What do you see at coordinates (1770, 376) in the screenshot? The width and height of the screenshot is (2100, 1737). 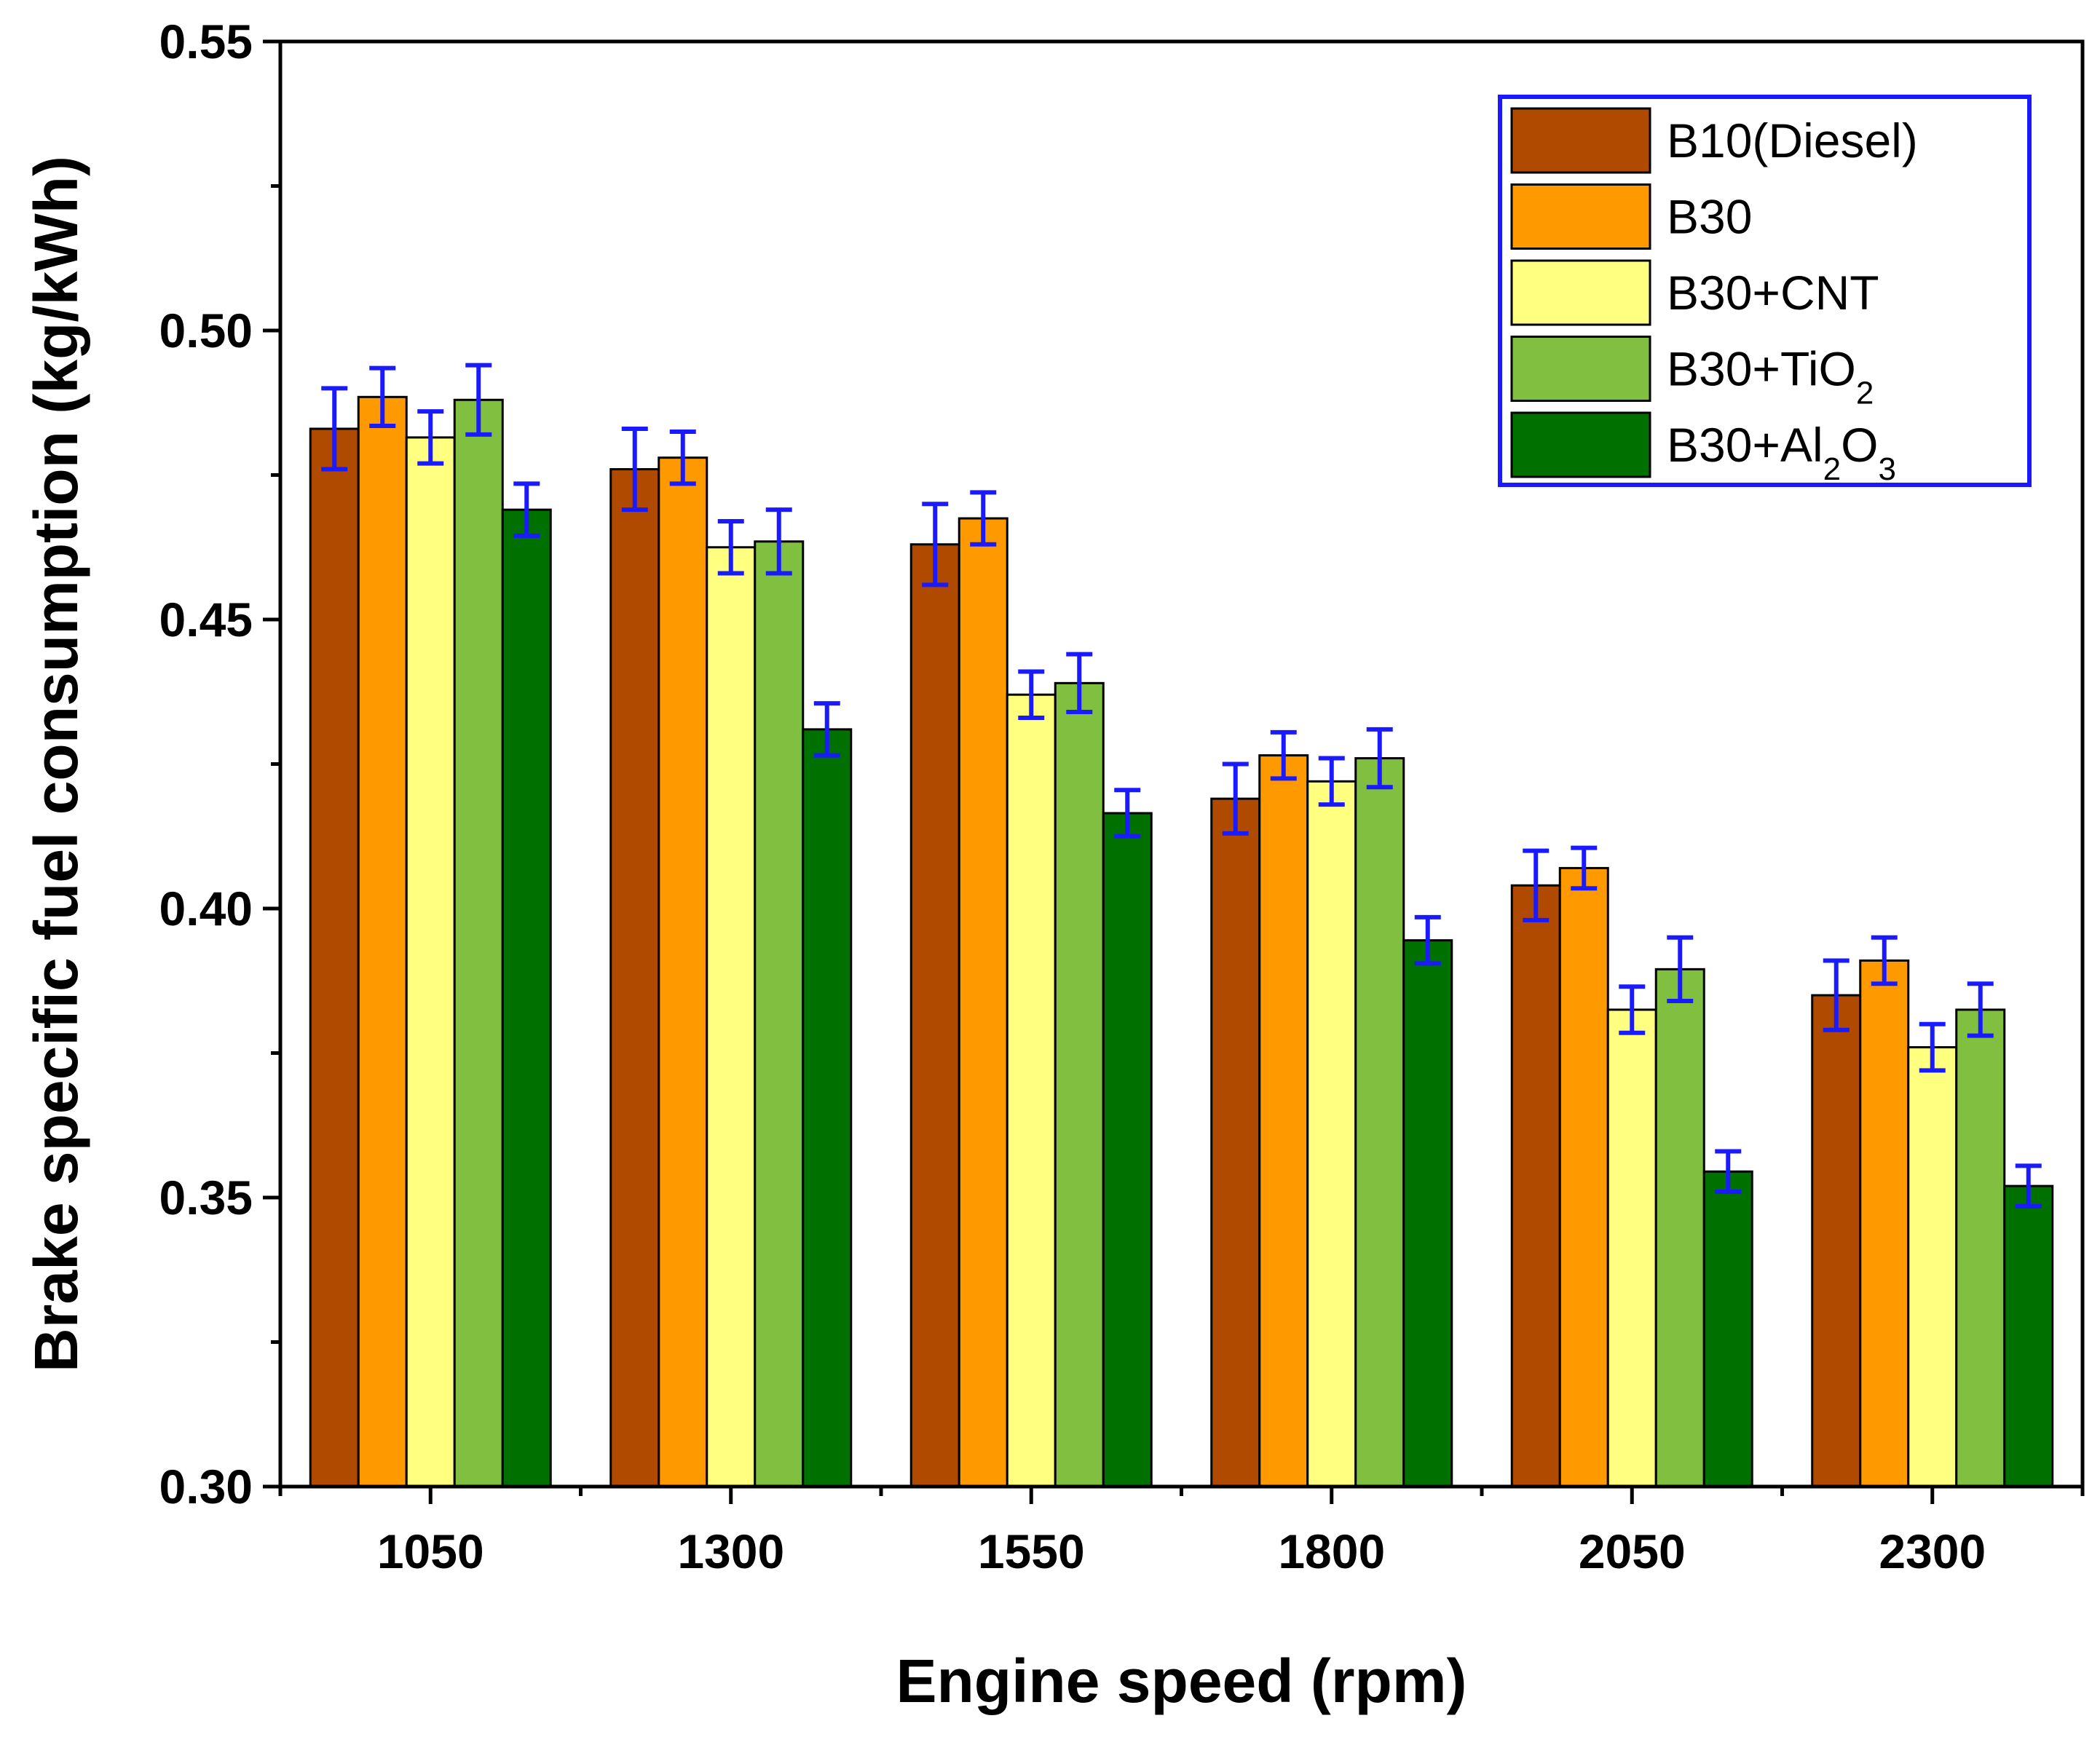 I see `legend-label: B30+TiO2` at bounding box center [1770, 376].